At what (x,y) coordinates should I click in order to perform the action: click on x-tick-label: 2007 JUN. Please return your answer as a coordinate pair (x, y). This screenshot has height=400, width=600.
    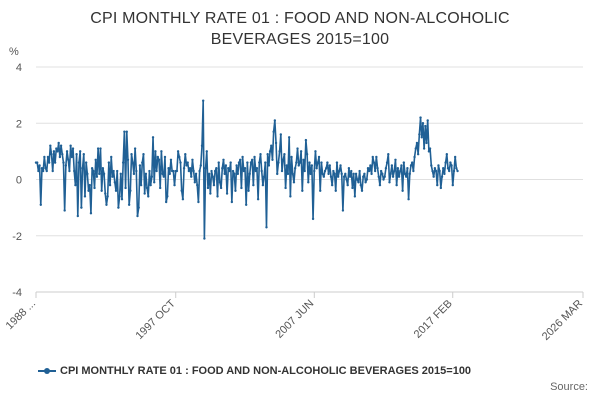
    Looking at the image, I should click on (294, 319).